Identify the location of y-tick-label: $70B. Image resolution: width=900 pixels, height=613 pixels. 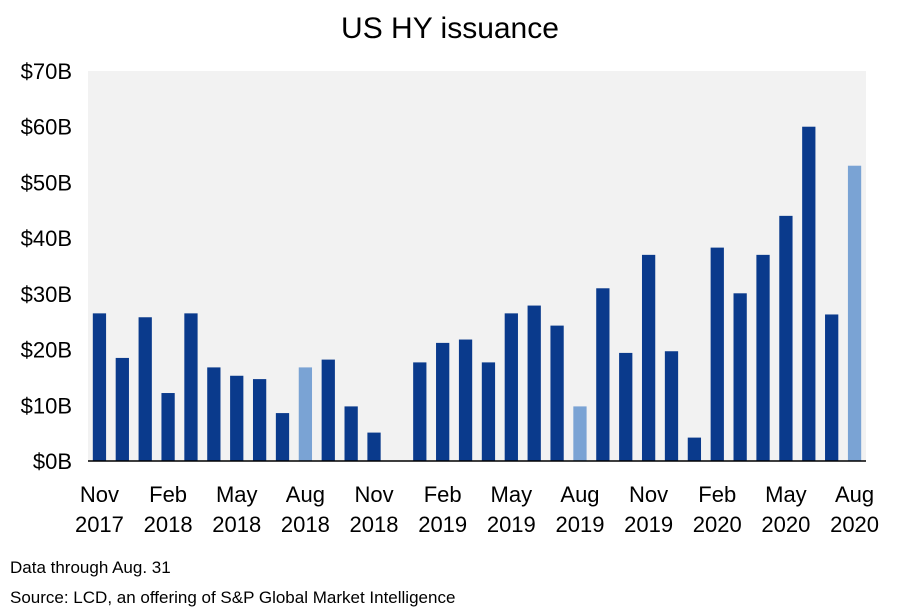
(46, 71).